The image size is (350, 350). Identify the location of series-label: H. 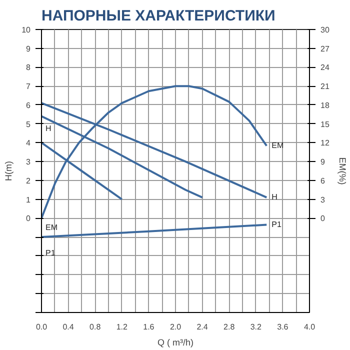
(275, 197).